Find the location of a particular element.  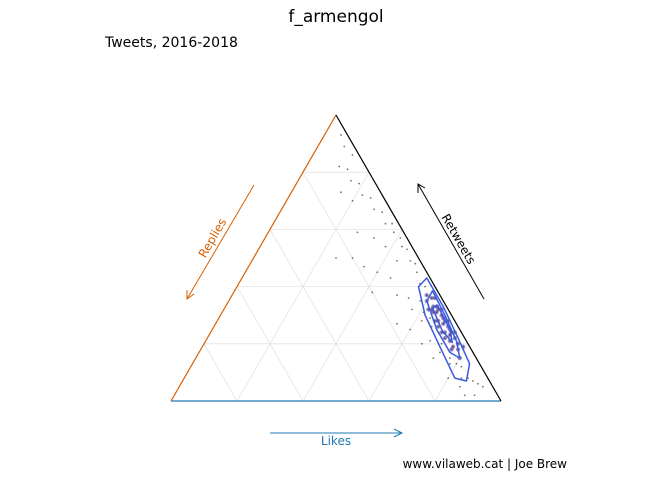

density-contours is located at coordinates (444, 329).